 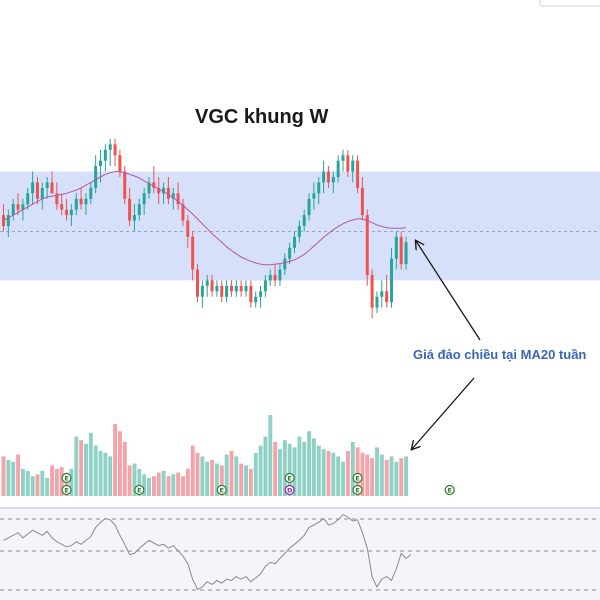 What do you see at coordinates (569, 3) in the screenshot?
I see `corner-panel` at bounding box center [569, 3].